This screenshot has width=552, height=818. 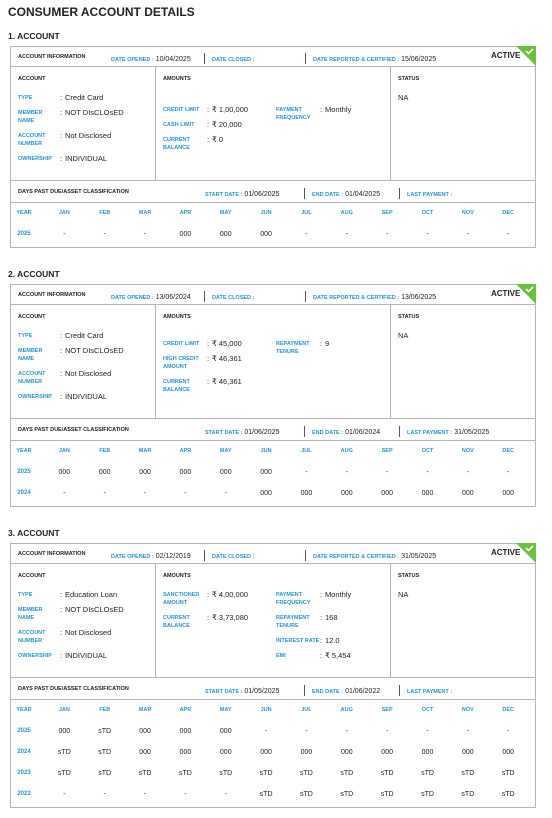 What do you see at coordinates (342, 431) in the screenshot?
I see `end-date: END DATE :01/06/2024` at bounding box center [342, 431].